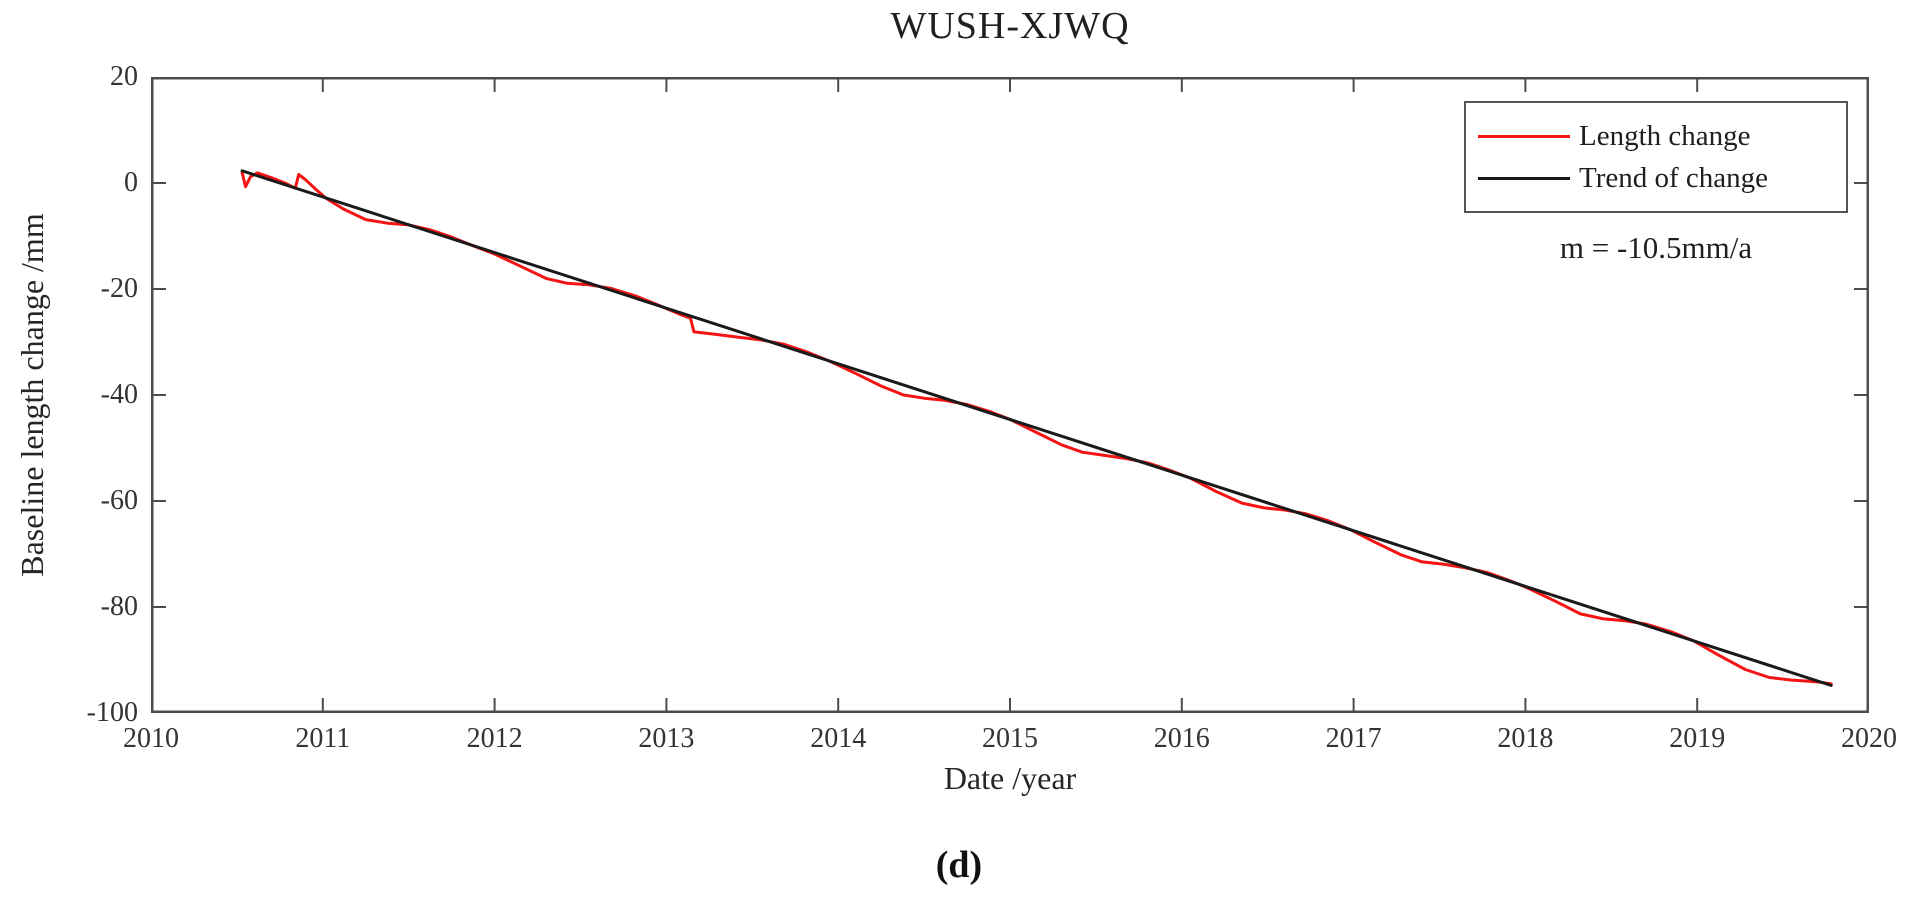 This screenshot has height=922, width=1918. I want to click on x-axis-label: Date /year, so click(1010, 778).